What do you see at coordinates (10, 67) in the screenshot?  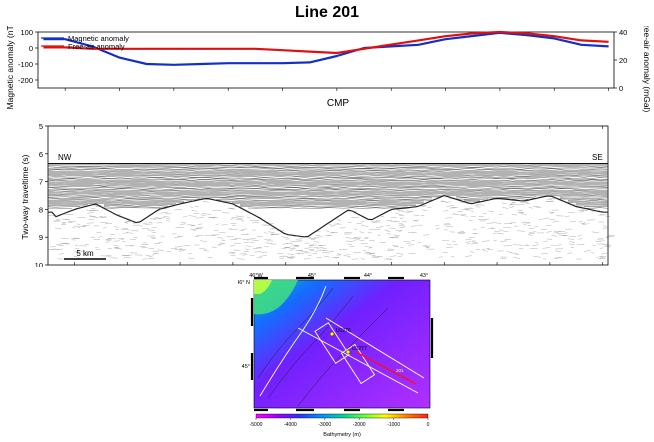 I see `y-axis-label-left: Magnetic anomaly (nT)` at bounding box center [10, 67].